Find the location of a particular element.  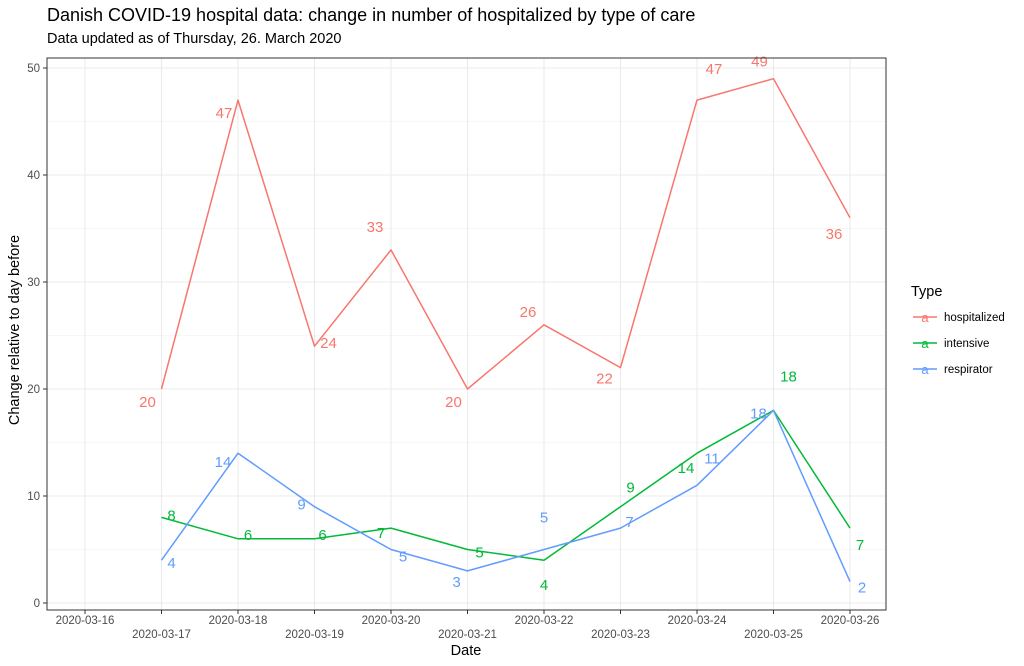

data-label-hospitalized: 36 is located at coordinates (834, 234).